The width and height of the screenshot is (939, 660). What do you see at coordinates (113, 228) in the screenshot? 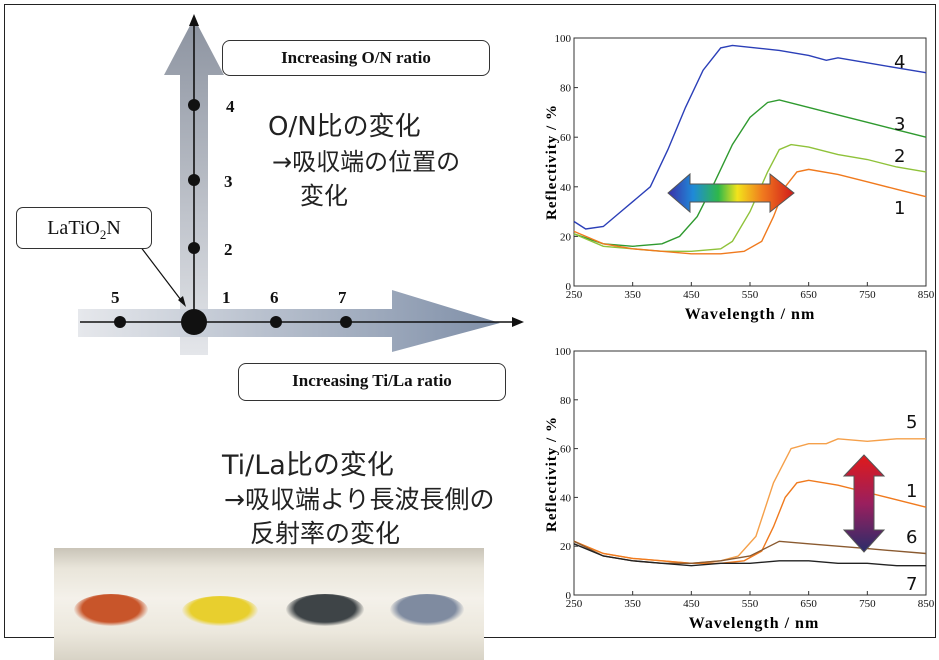
I see `latio2n-label-end: N` at bounding box center [113, 228].